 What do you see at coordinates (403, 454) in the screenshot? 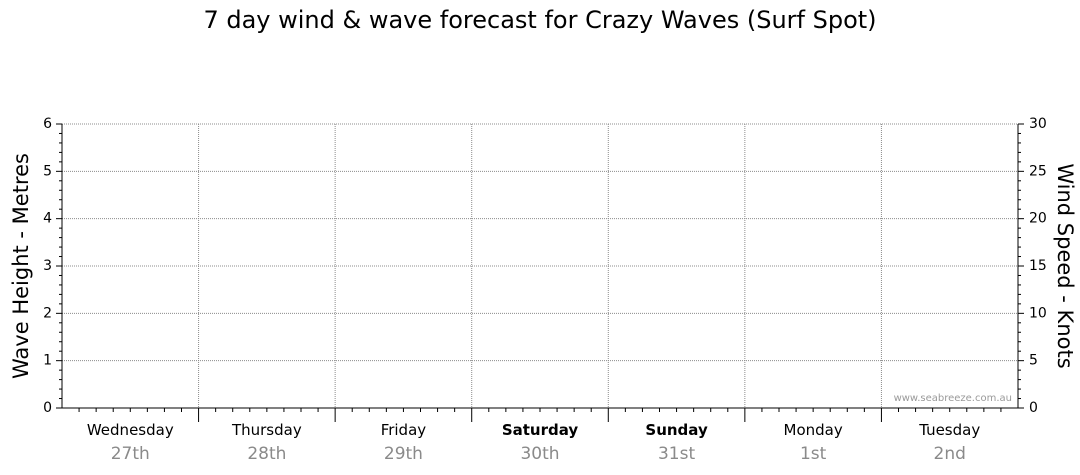
I see `day-date-label: 29th` at bounding box center [403, 454].